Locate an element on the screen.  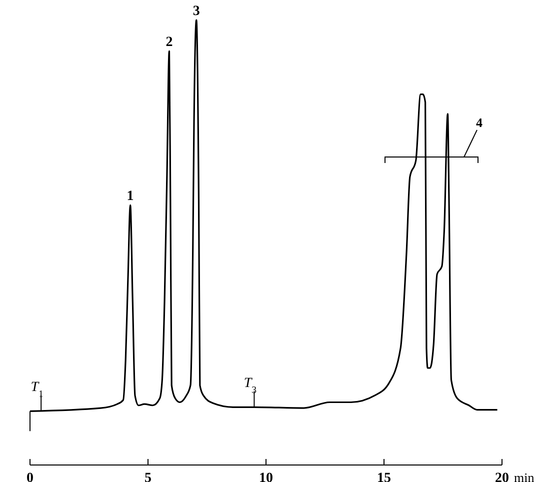
x-tick-label: 5 is located at coordinates (148, 476).